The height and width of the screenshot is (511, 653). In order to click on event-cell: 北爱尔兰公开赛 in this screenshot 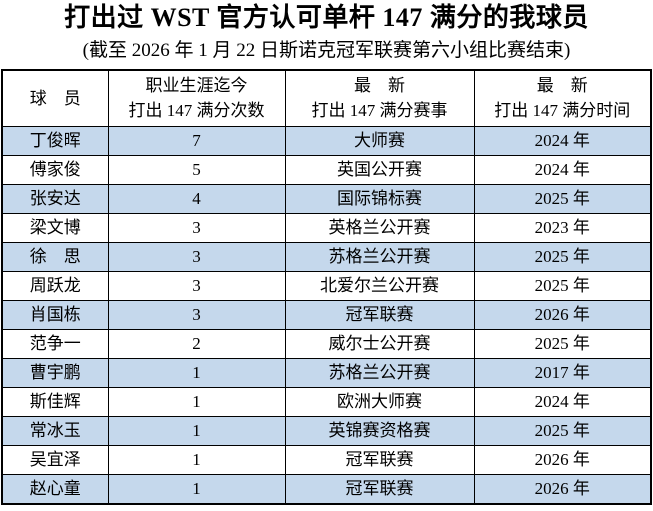, I will do `click(379, 285)`.